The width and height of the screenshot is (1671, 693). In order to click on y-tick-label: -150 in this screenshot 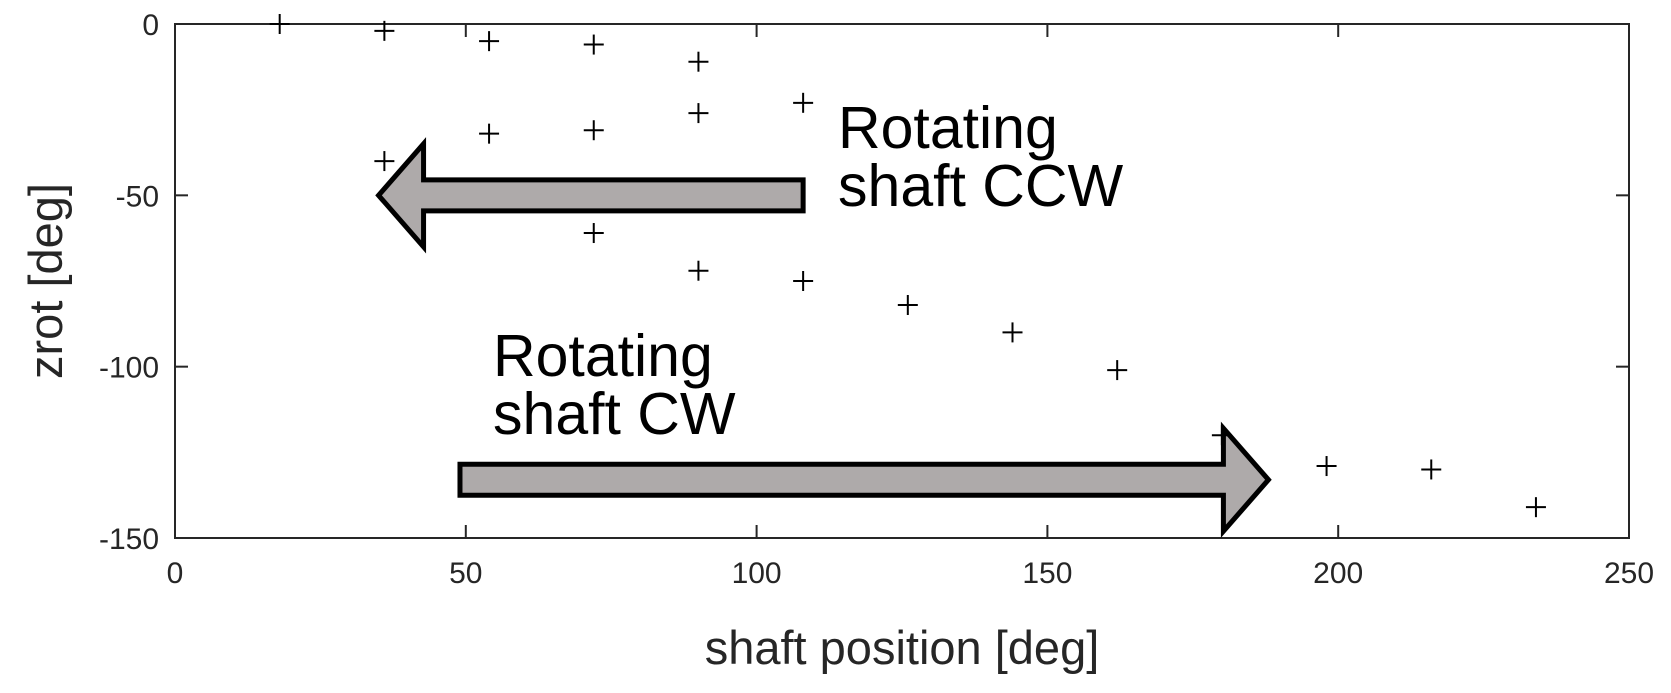, I will do `click(129, 539)`.